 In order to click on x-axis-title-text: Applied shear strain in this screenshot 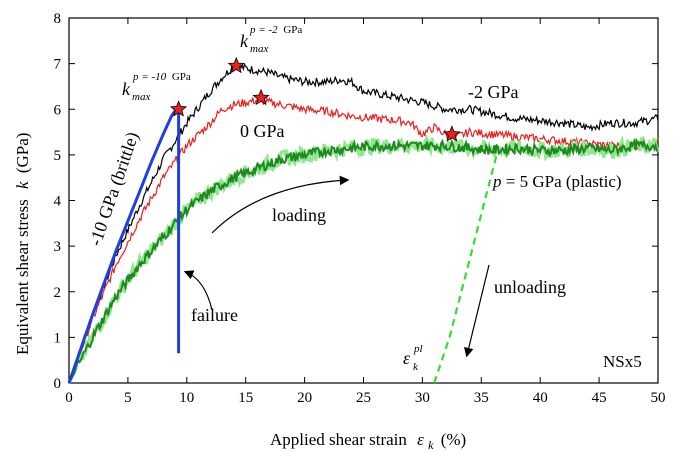, I will do `click(338, 439)`.